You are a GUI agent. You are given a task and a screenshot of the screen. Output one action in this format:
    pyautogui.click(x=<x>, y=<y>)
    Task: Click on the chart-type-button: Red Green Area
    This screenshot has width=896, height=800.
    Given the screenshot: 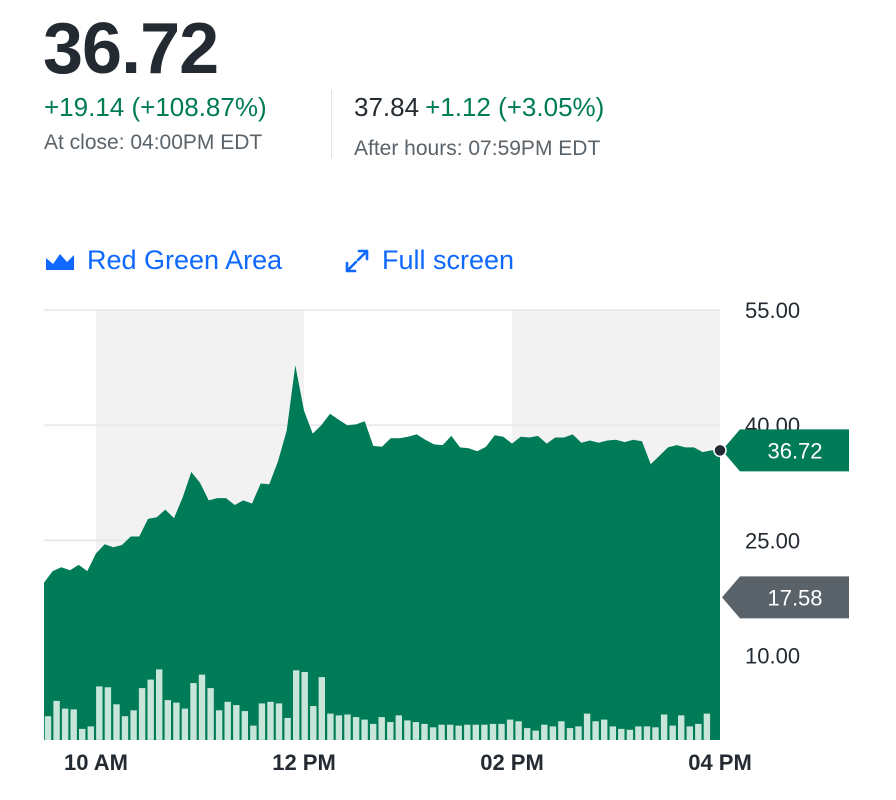 What is the action you would take?
    pyautogui.click(x=163, y=260)
    